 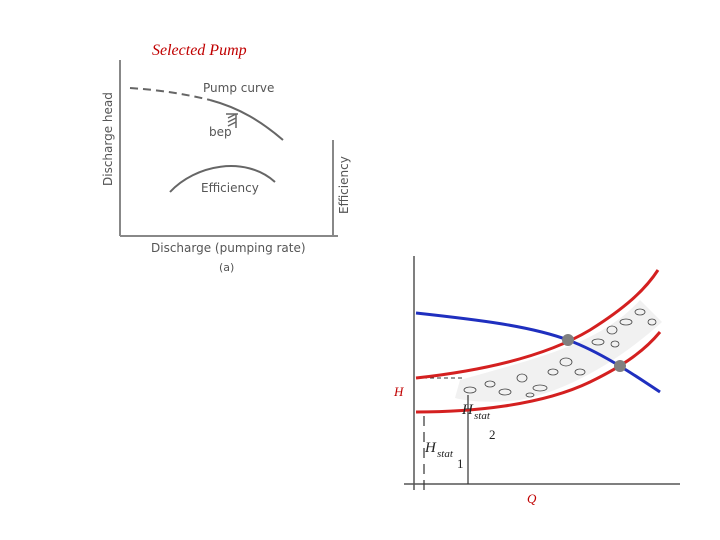 I want to click on operating-region, so click(x=558, y=351).